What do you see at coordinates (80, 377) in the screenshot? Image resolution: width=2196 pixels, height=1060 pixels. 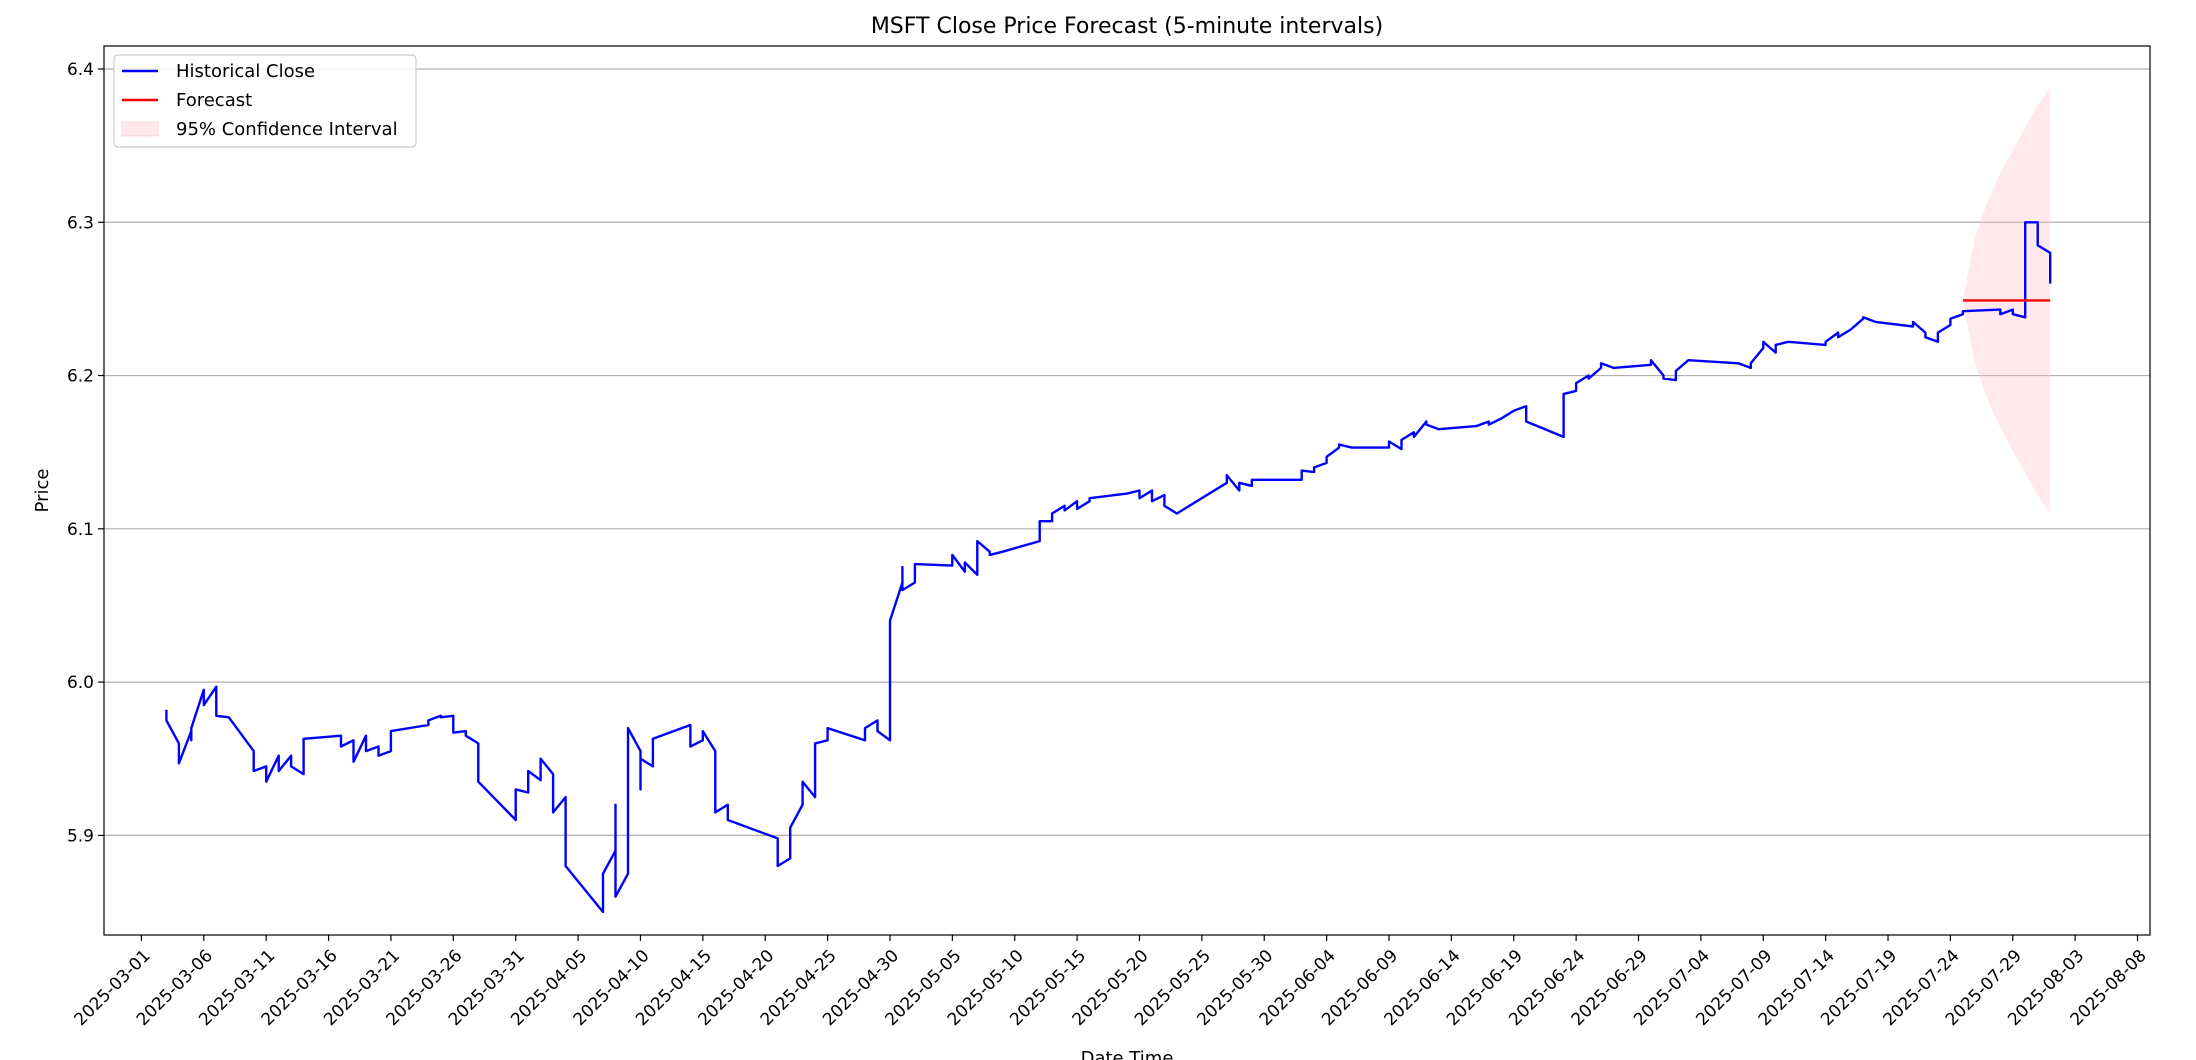 I see `y-tick-label: 6.2` at bounding box center [80, 377].